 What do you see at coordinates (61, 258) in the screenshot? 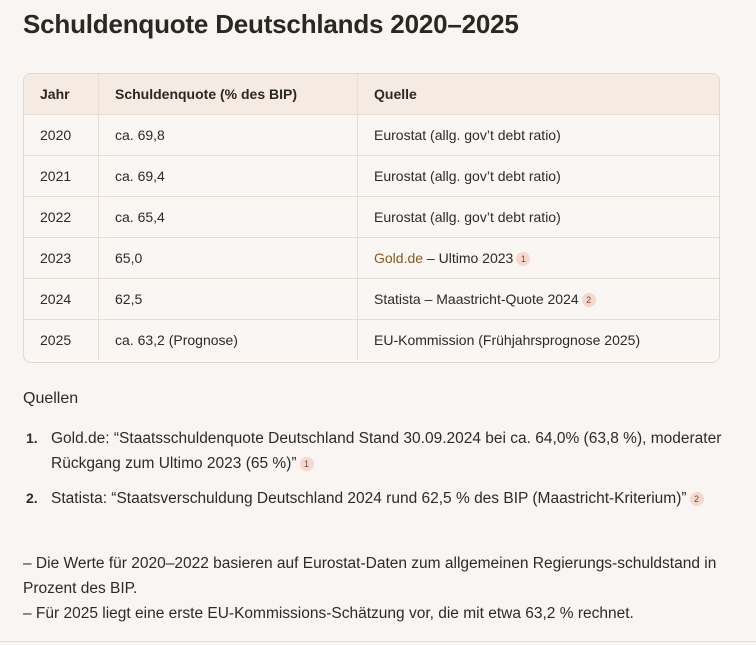
I see `cell-year: 2023` at bounding box center [61, 258].